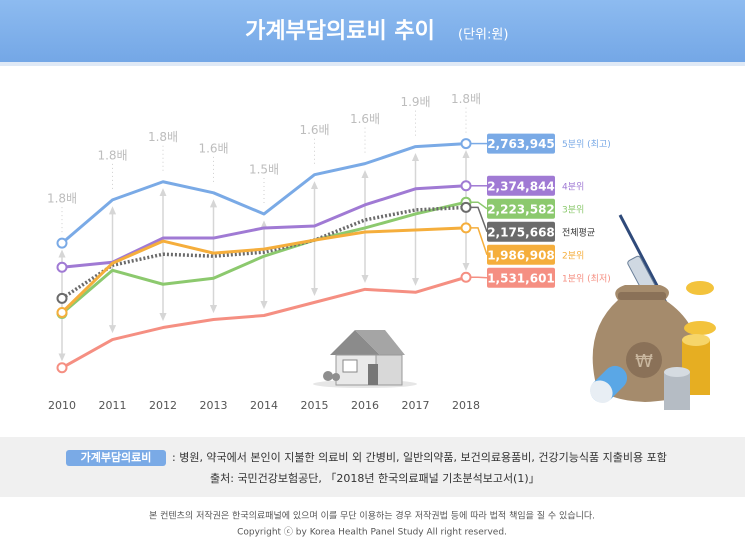  Describe the element at coordinates (375, 478) in the screenshot. I see `source: 출처: 국민건강보험공단, 「2018년 한국의료패널 기초분석보고서(1)」` at that location.